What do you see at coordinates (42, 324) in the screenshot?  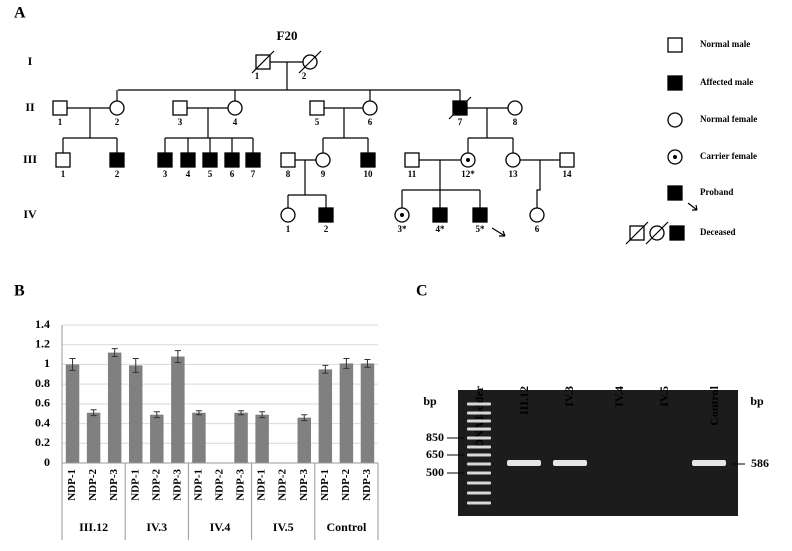 I see `y-tick-label: 1.4` at bounding box center [42, 324].